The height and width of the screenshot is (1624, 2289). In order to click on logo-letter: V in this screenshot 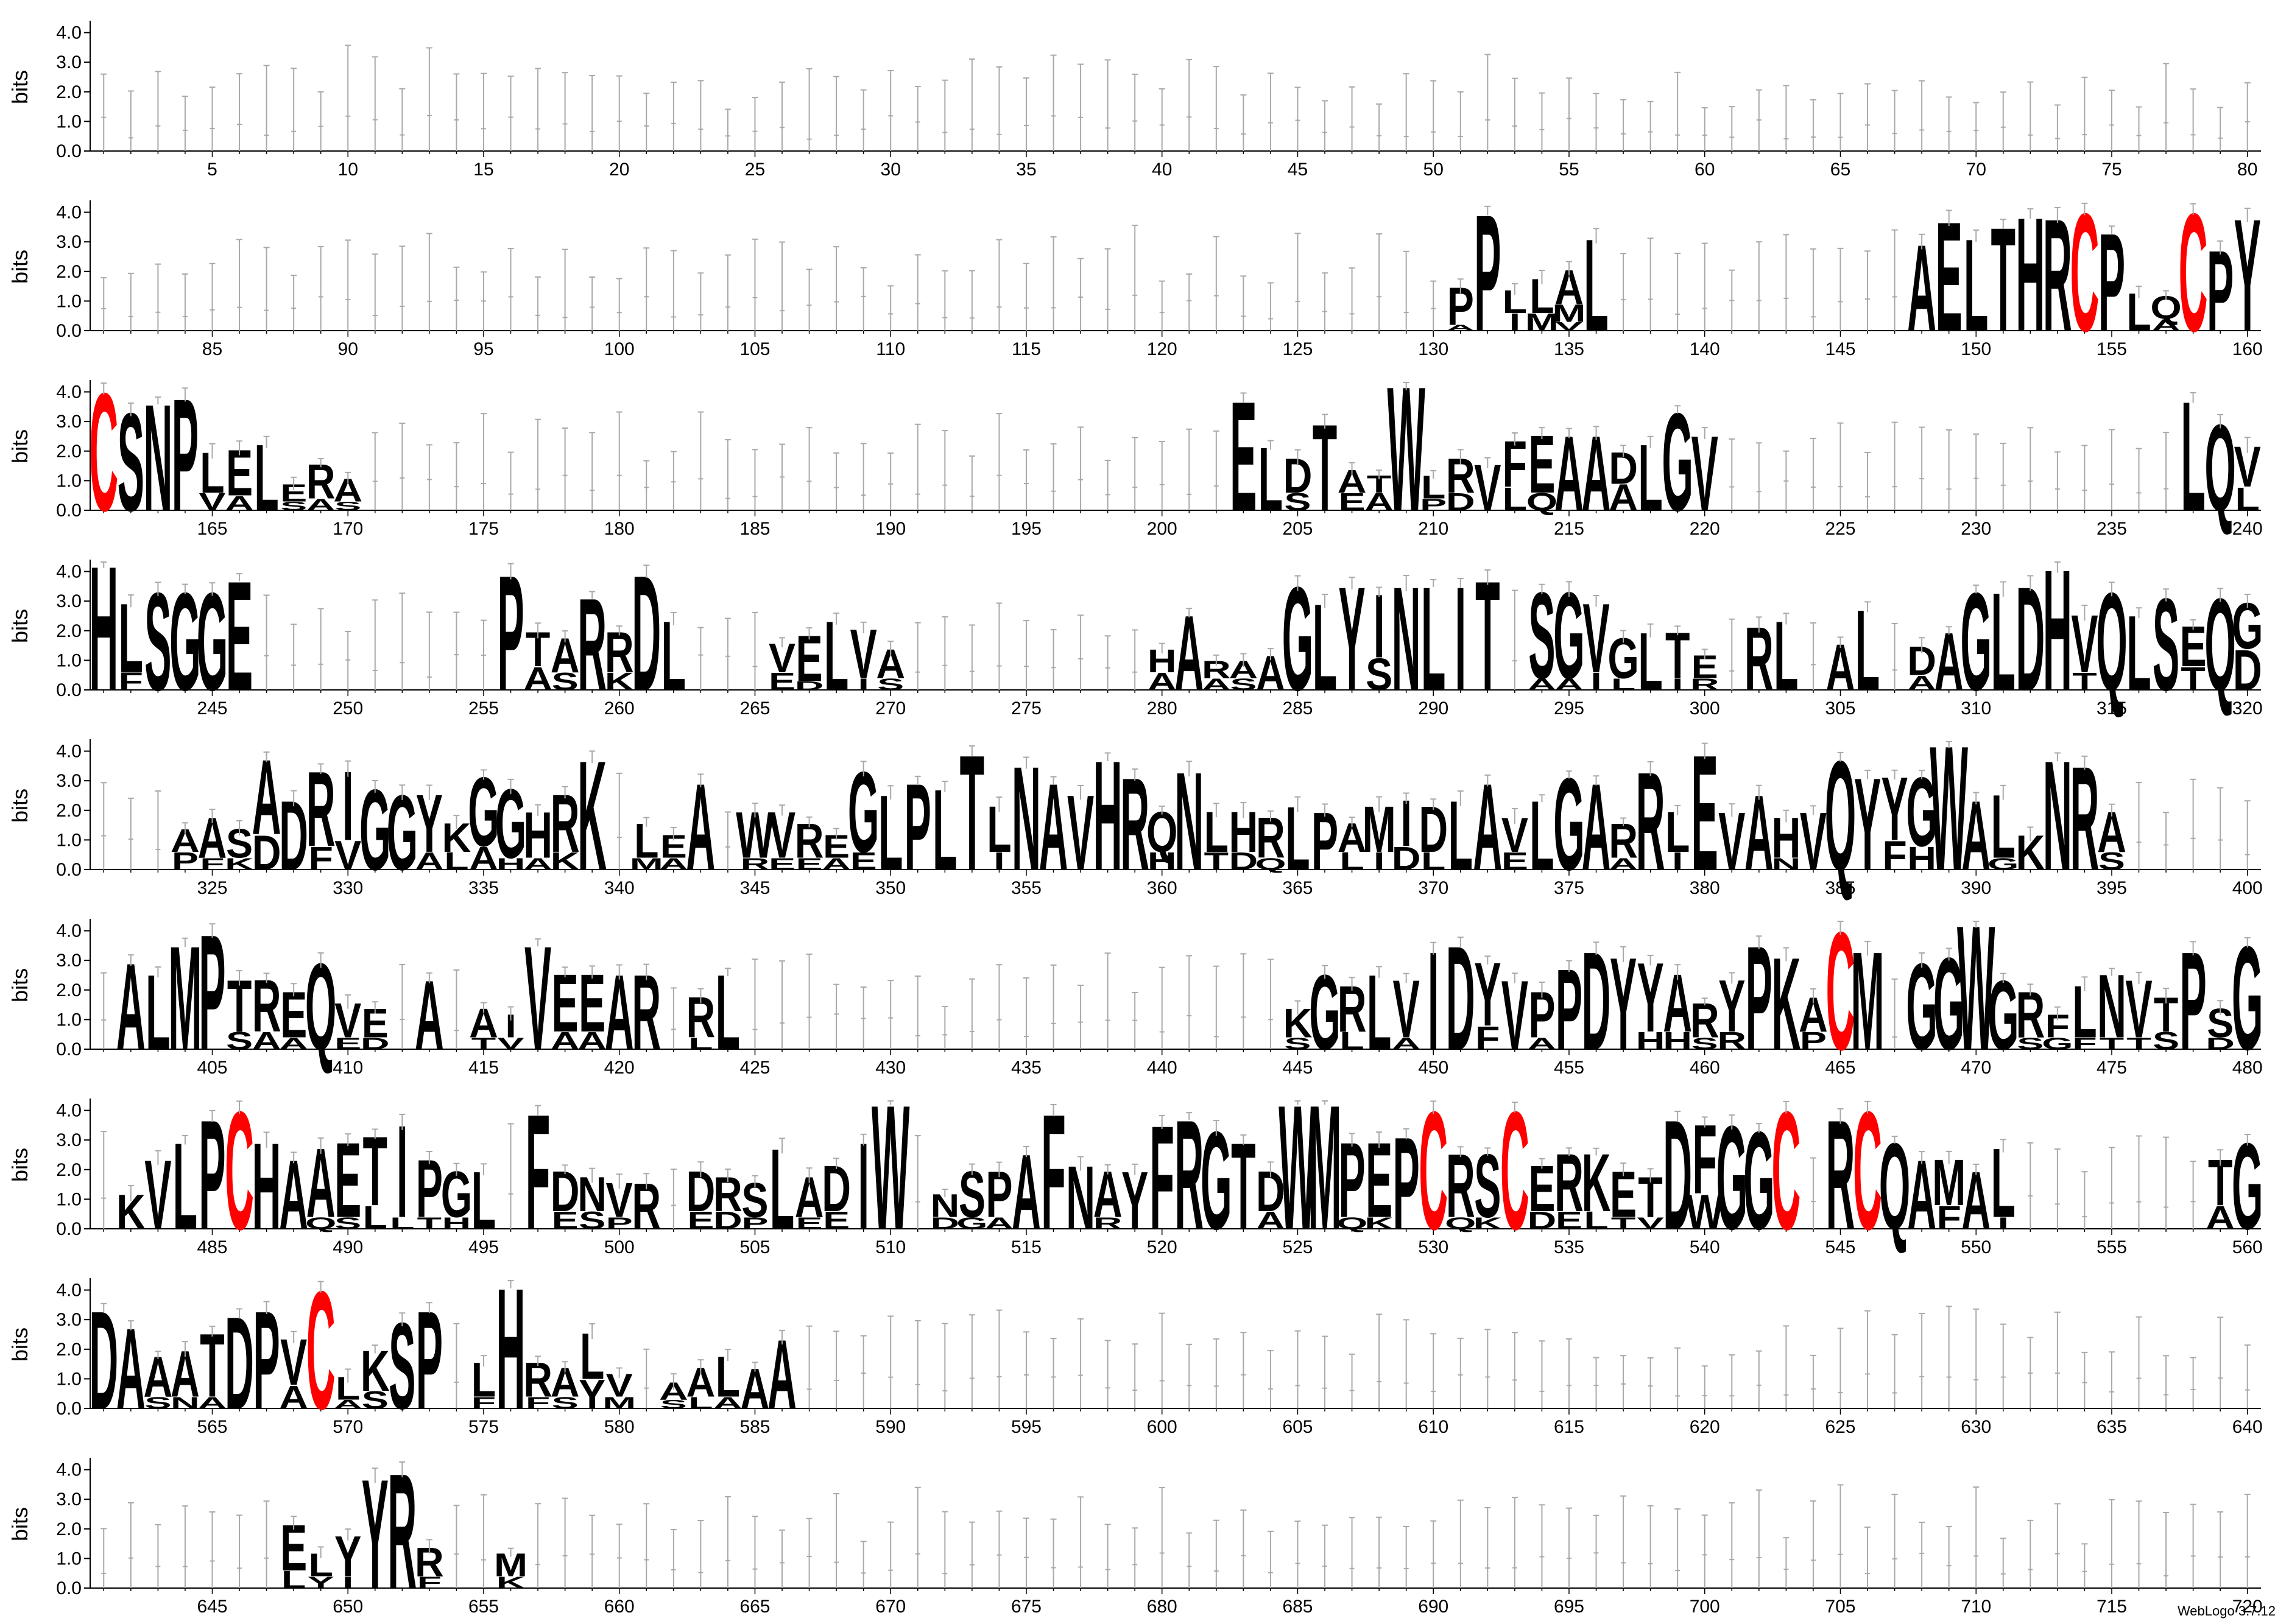, I will do `click(348, 856)`.